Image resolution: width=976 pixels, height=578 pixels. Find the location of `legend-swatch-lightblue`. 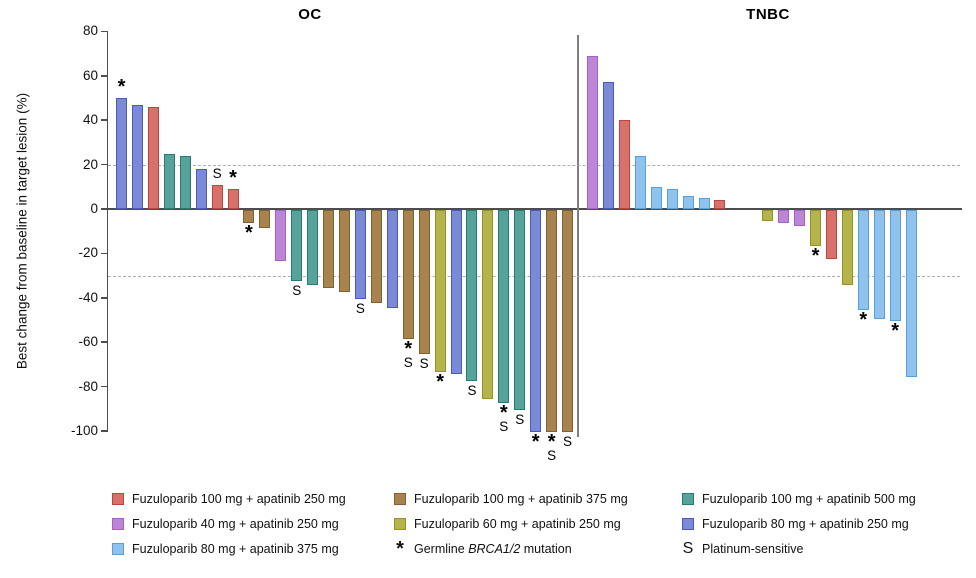

legend-swatch-lightblue is located at coordinates (118, 548).